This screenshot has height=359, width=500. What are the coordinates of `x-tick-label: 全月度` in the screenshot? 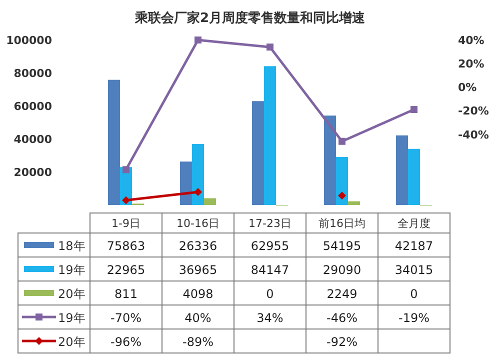 It's located at (414, 223).